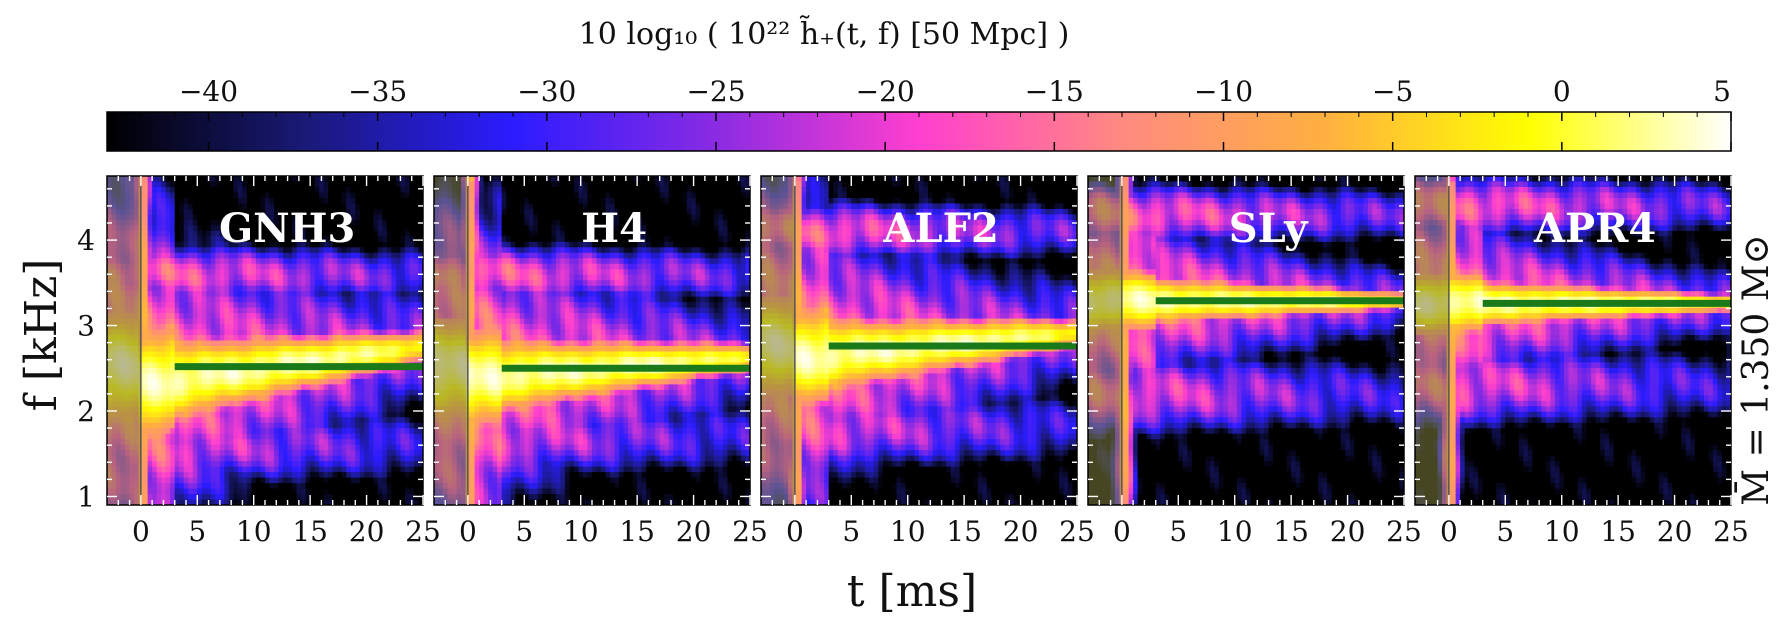 Image resolution: width=1788 pixels, height=623 pixels. I want to click on colorbar-tick-label: −5, so click(1392, 91).